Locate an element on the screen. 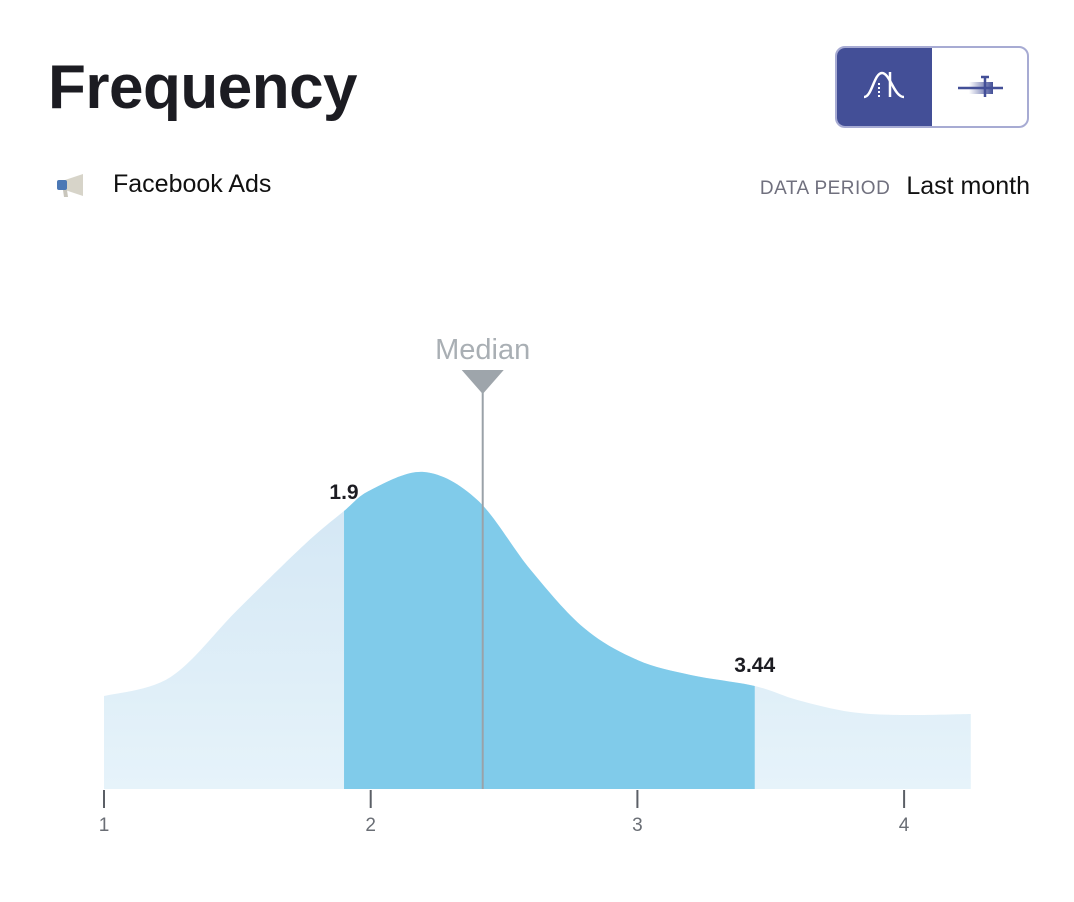 This screenshot has height=902, width=1074. page-title: Frequency is located at coordinates (203, 87).